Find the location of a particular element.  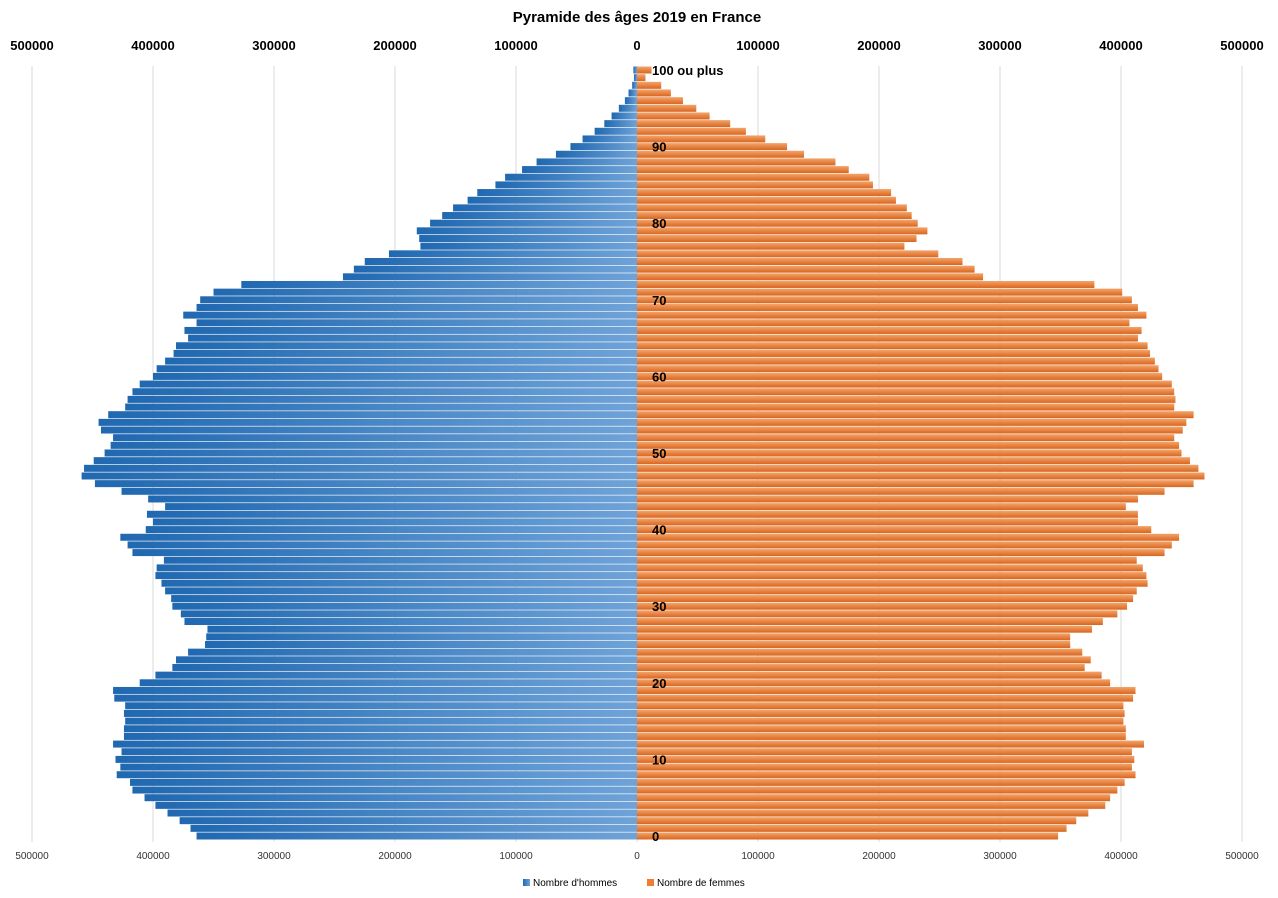

age-label: 30 is located at coordinates (659, 606).